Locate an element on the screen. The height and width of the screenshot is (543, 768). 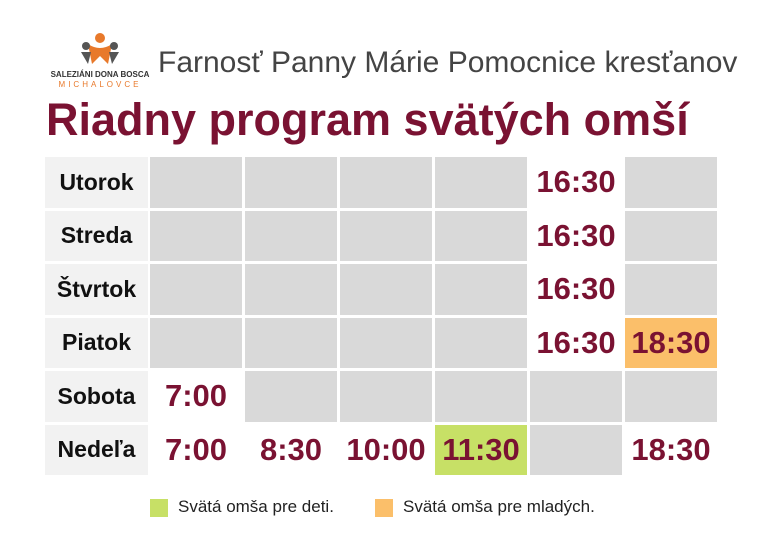
page-title: Riadny program svätých omší is located at coordinates (367, 119).